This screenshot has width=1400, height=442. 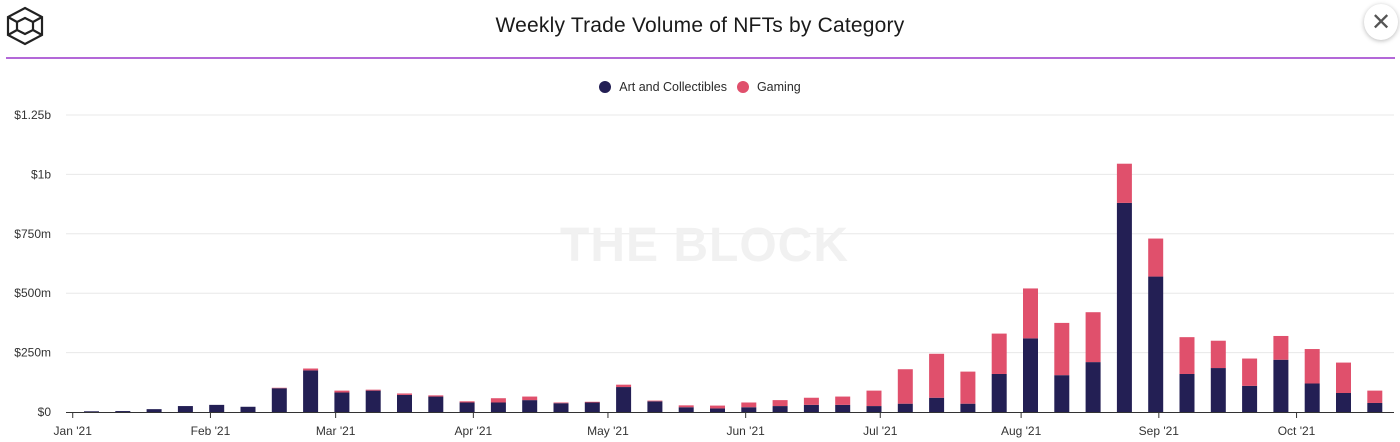 What do you see at coordinates (32, 293) in the screenshot?
I see `y-tick-label: $500m` at bounding box center [32, 293].